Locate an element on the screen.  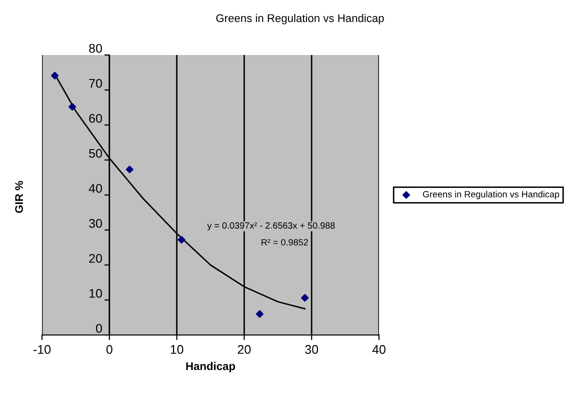
x-axis-title: Handicap is located at coordinates (211, 367).